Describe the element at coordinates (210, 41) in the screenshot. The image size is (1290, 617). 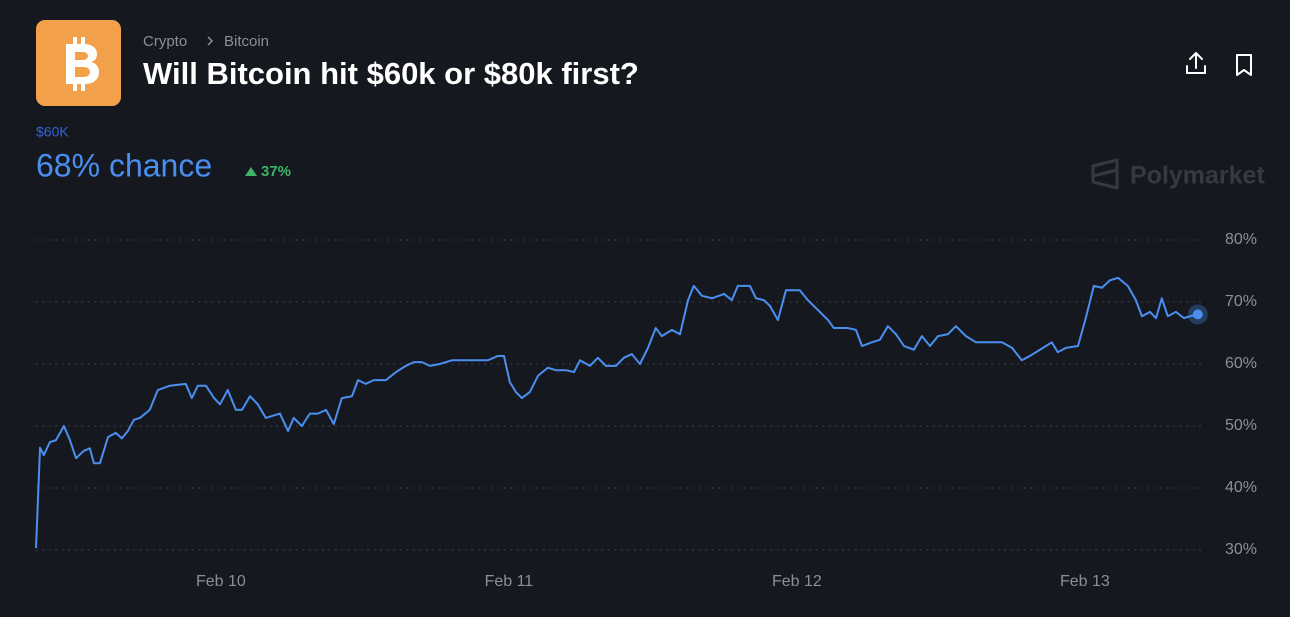
I see `breadcrumb-separator` at that location.